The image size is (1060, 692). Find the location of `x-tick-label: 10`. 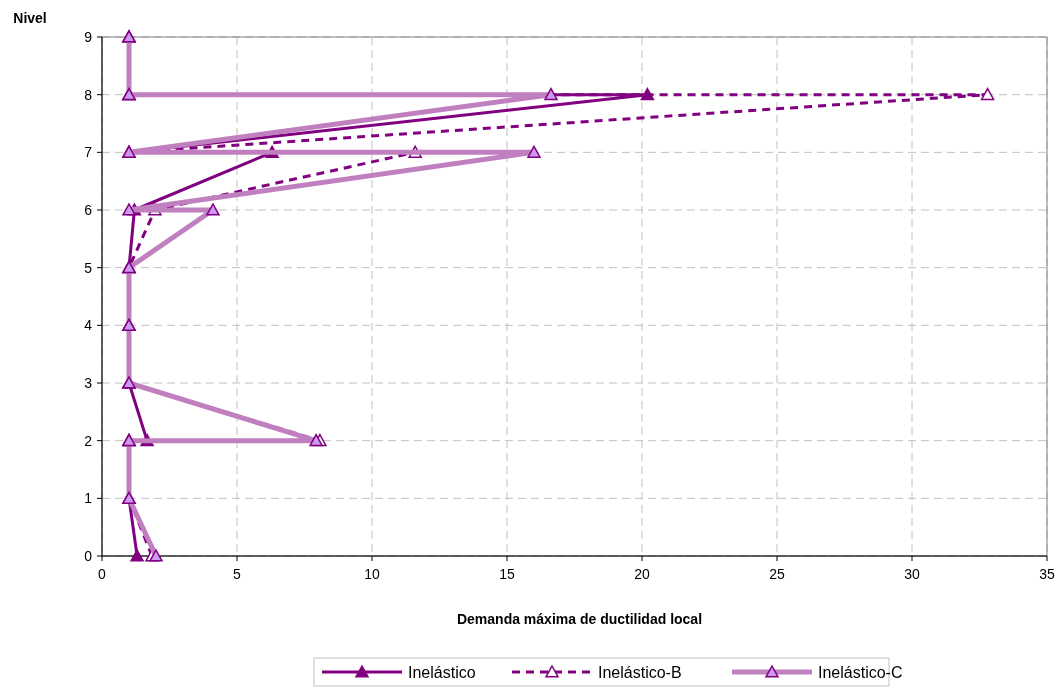

x-tick-label: 10 is located at coordinates (372, 574).